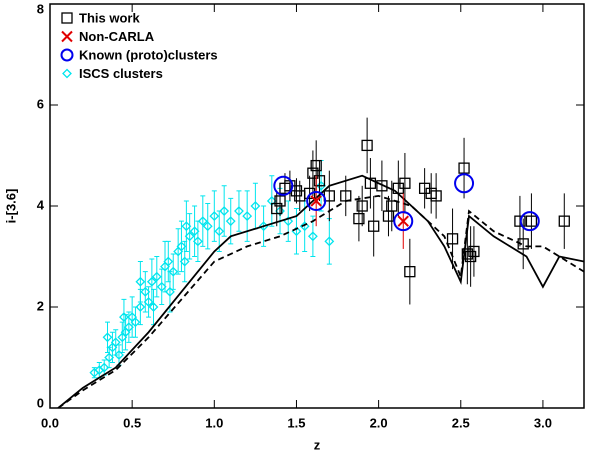  I want to click on x-tick-label: 0.5, so click(132, 422).